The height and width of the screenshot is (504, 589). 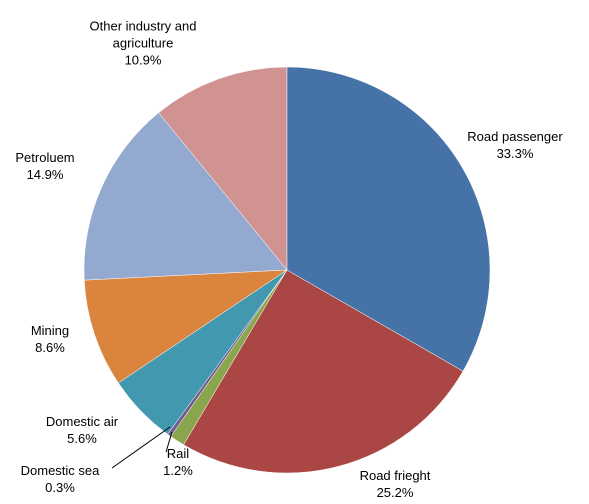 I want to click on slice-name: Domestic air, so click(x=82, y=421).